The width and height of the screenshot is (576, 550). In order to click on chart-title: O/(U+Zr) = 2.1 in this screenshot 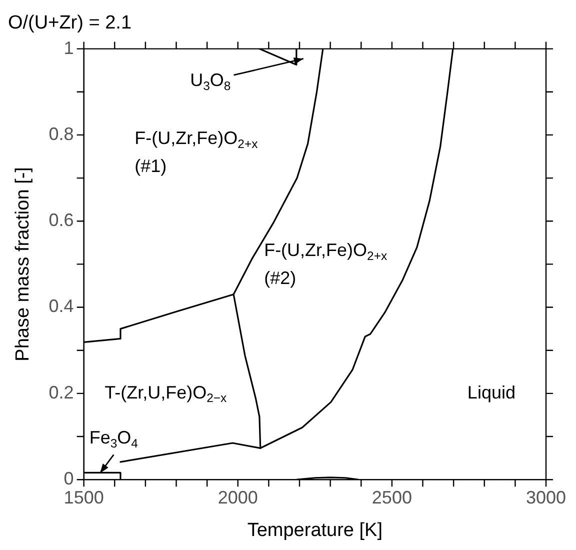, I will do `click(70, 23)`.